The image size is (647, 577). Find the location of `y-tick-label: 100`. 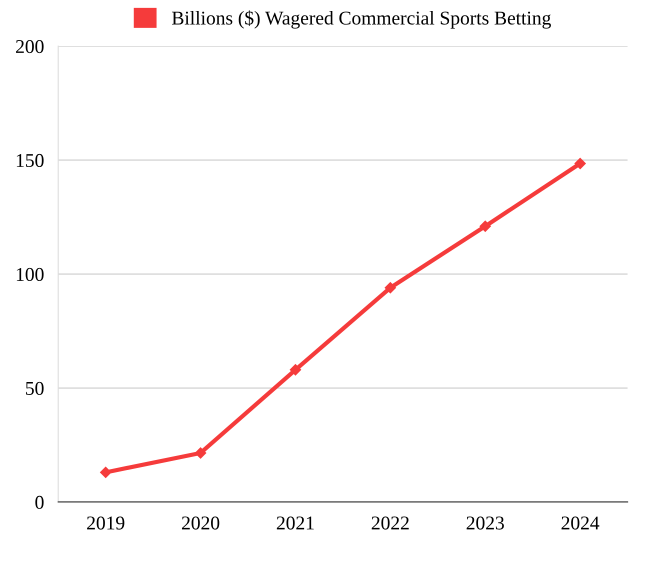

y-tick-label: 100 is located at coordinates (30, 275).